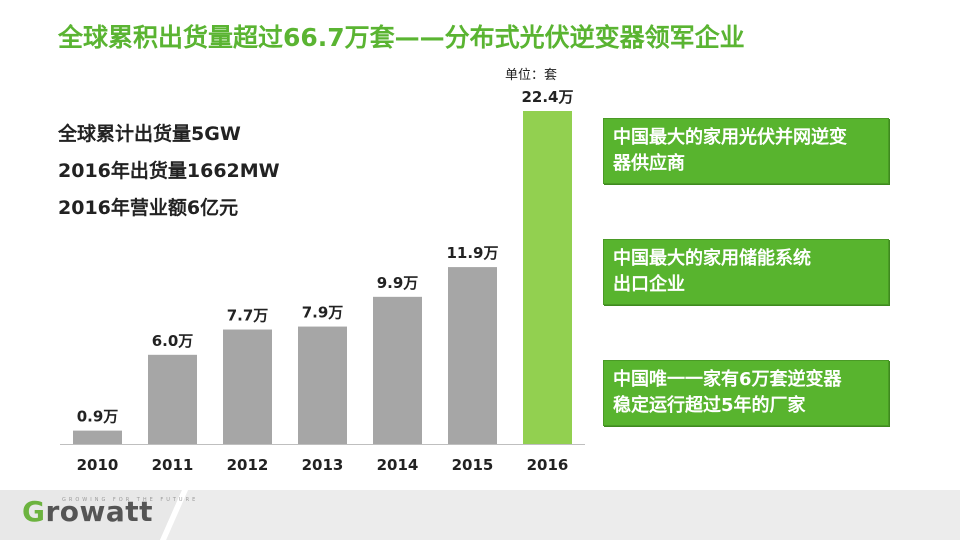  Describe the element at coordinates (548, 465) in the screenshot. I see `x-tick-2016: 2016` at that location.